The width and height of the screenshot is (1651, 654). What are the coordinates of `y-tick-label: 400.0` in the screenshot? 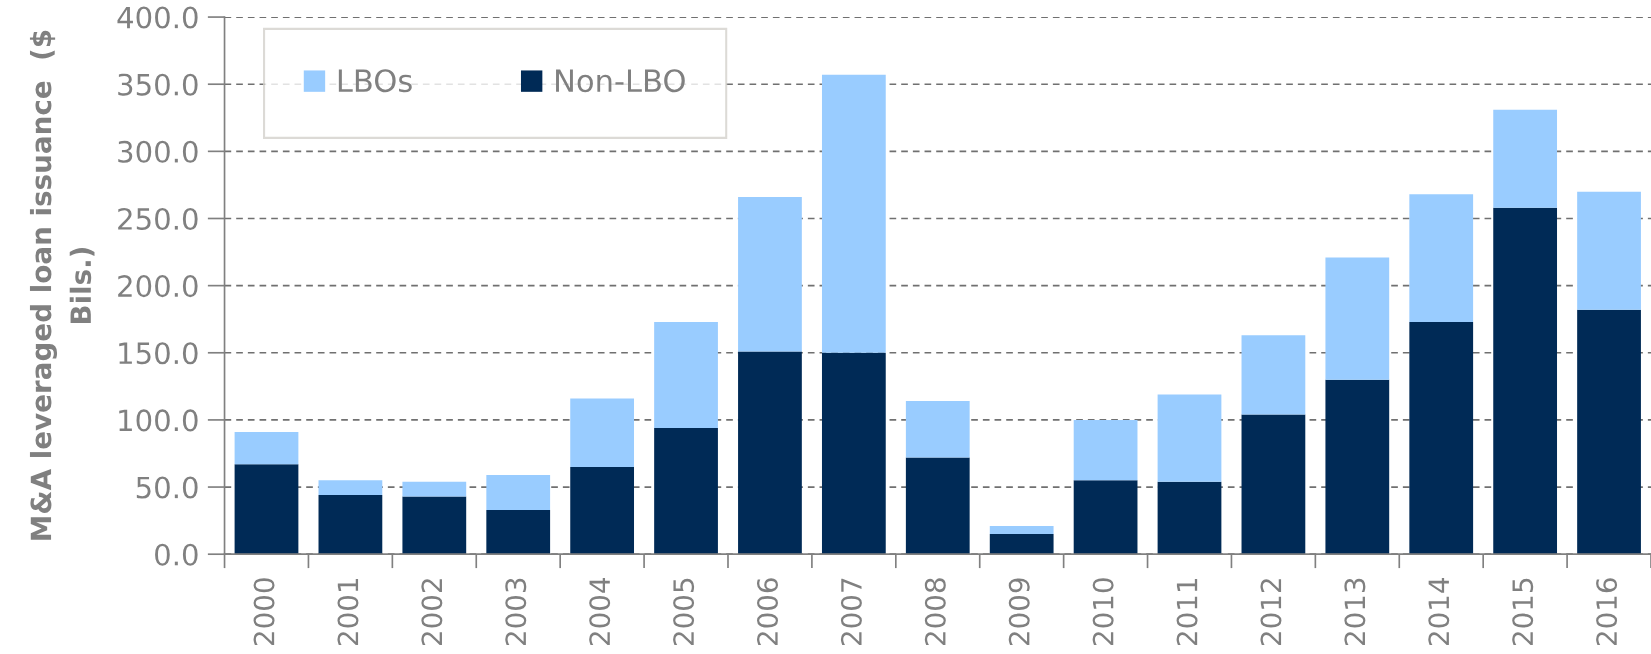 It's located at (157, 17).